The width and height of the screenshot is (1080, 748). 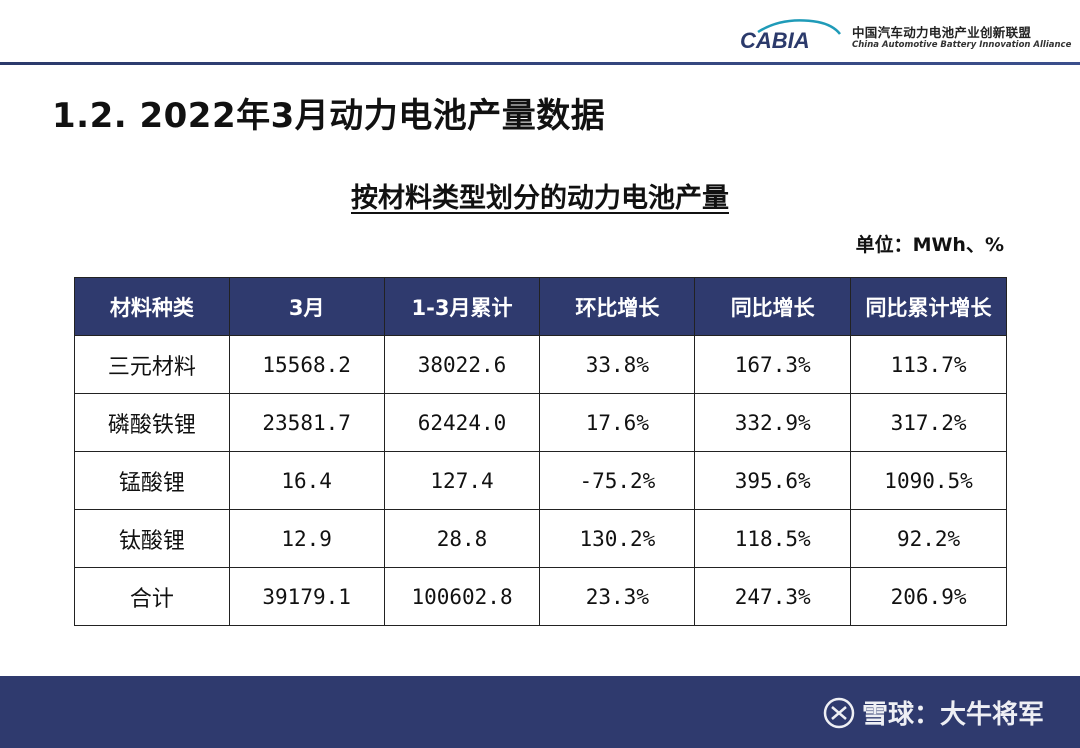 What do you see at coordinates (773, 422) in the screenshot?
I see `table-cell: 332.9%` at bounding box center [773, 422].